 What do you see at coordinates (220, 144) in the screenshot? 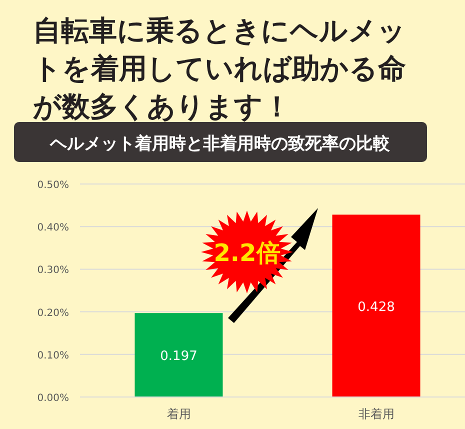
I see `chart-subtitle: ヘルメット着用時と非着用時の致死率の比較` at bounding box center [220, 144].